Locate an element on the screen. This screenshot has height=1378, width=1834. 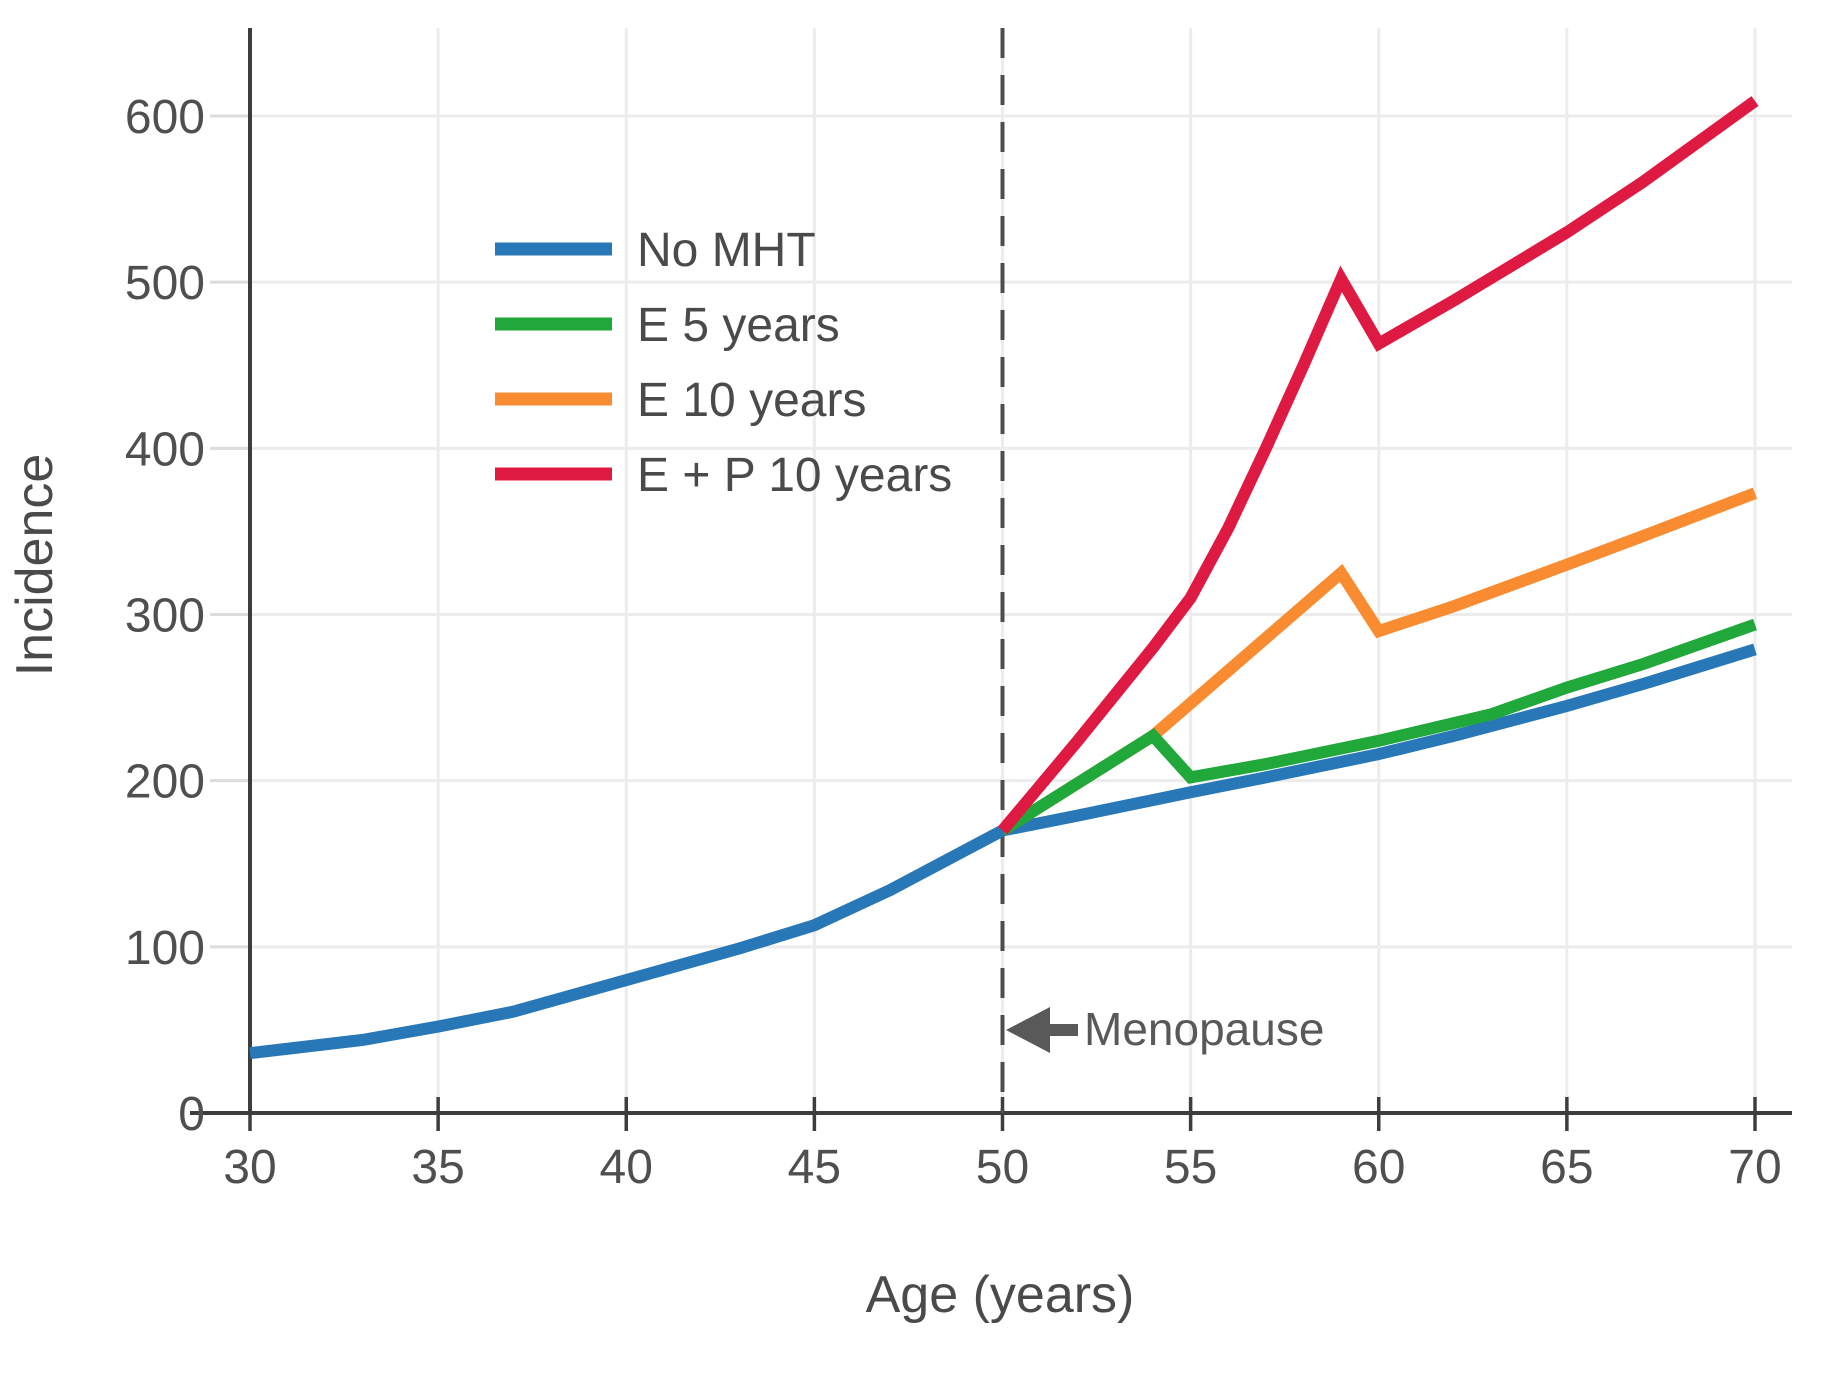
x-tick-label: 65 is located at coordinates (1566, 1167).